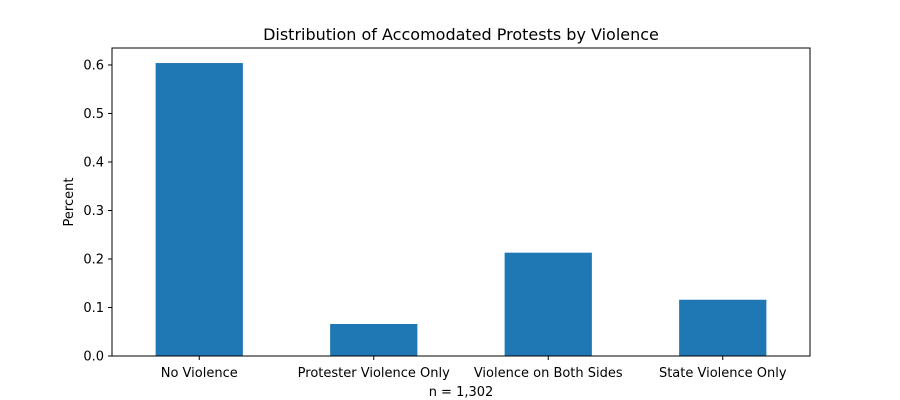 This screenshot has height=400, width=900. What do you see at coordinates (374, 373) in the screenshot?
I see `x-tick-label-1: Protester Violence Only` at bounding box center [374, 373].